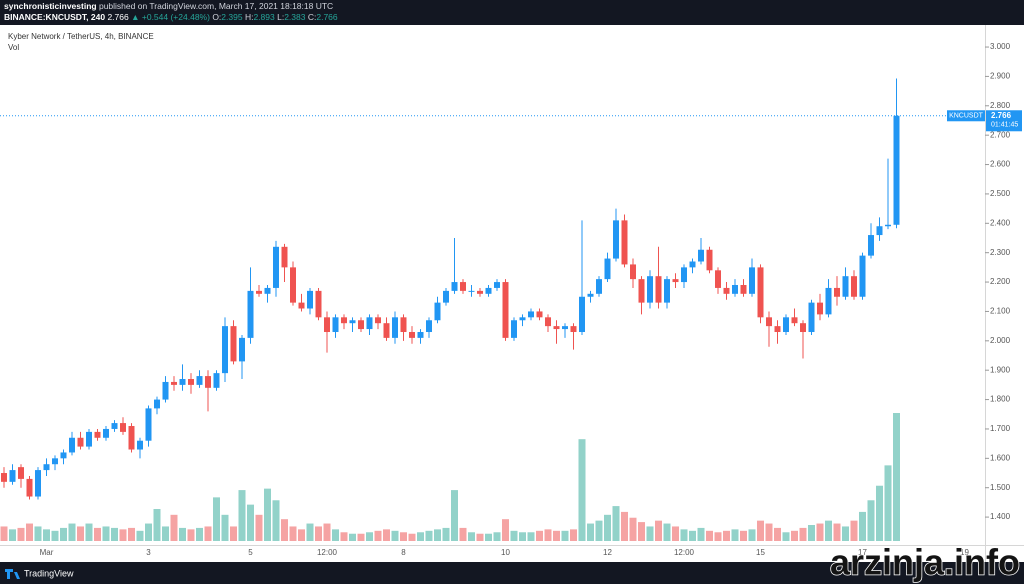  I want to click on footer-bar, so click(512, 573).